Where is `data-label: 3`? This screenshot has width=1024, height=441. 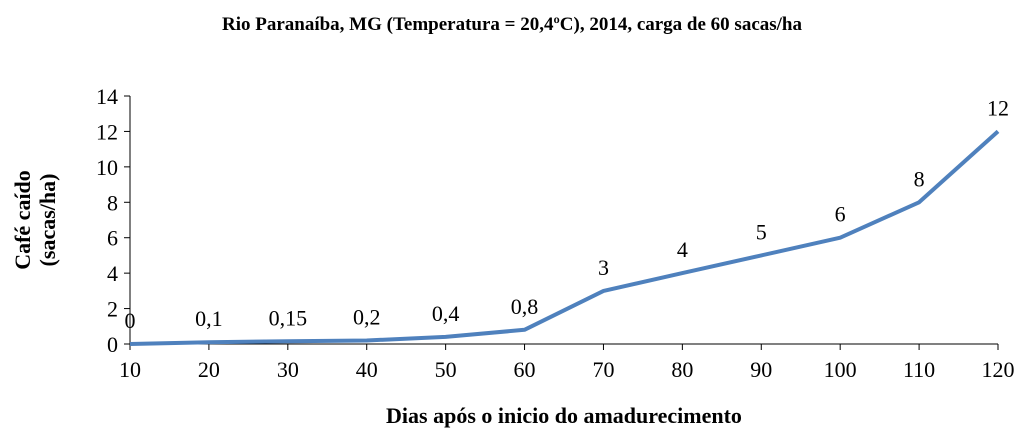 data-label: 3 is located at coordinates (603, 267).